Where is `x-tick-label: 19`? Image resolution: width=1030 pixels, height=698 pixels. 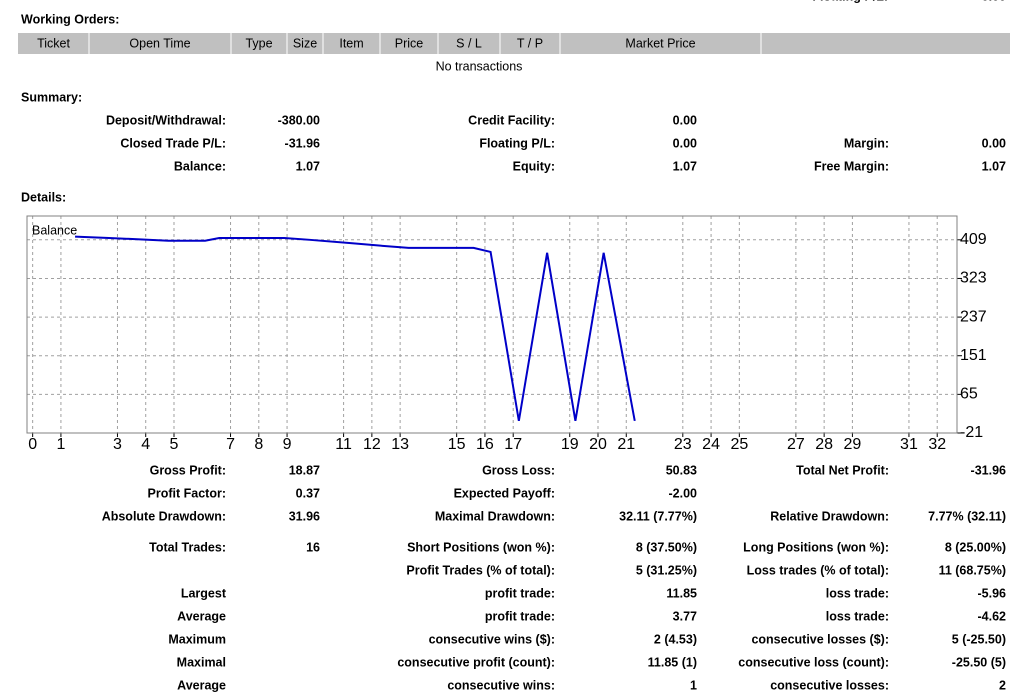 x-tick-label: 19 is located at coordinates (570, 444).